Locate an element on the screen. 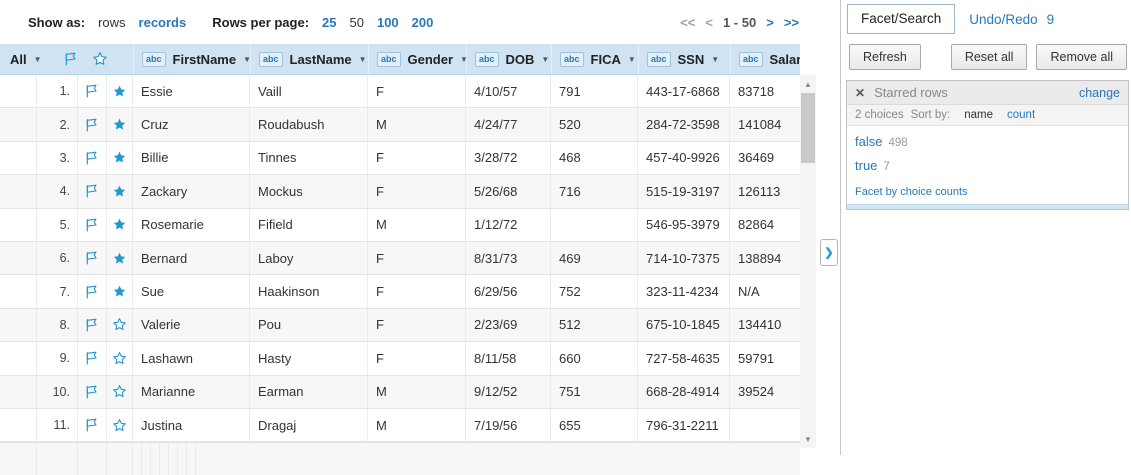 The image size is (1131, 475). facet-resize-handle is located at coordinates (987, 206).